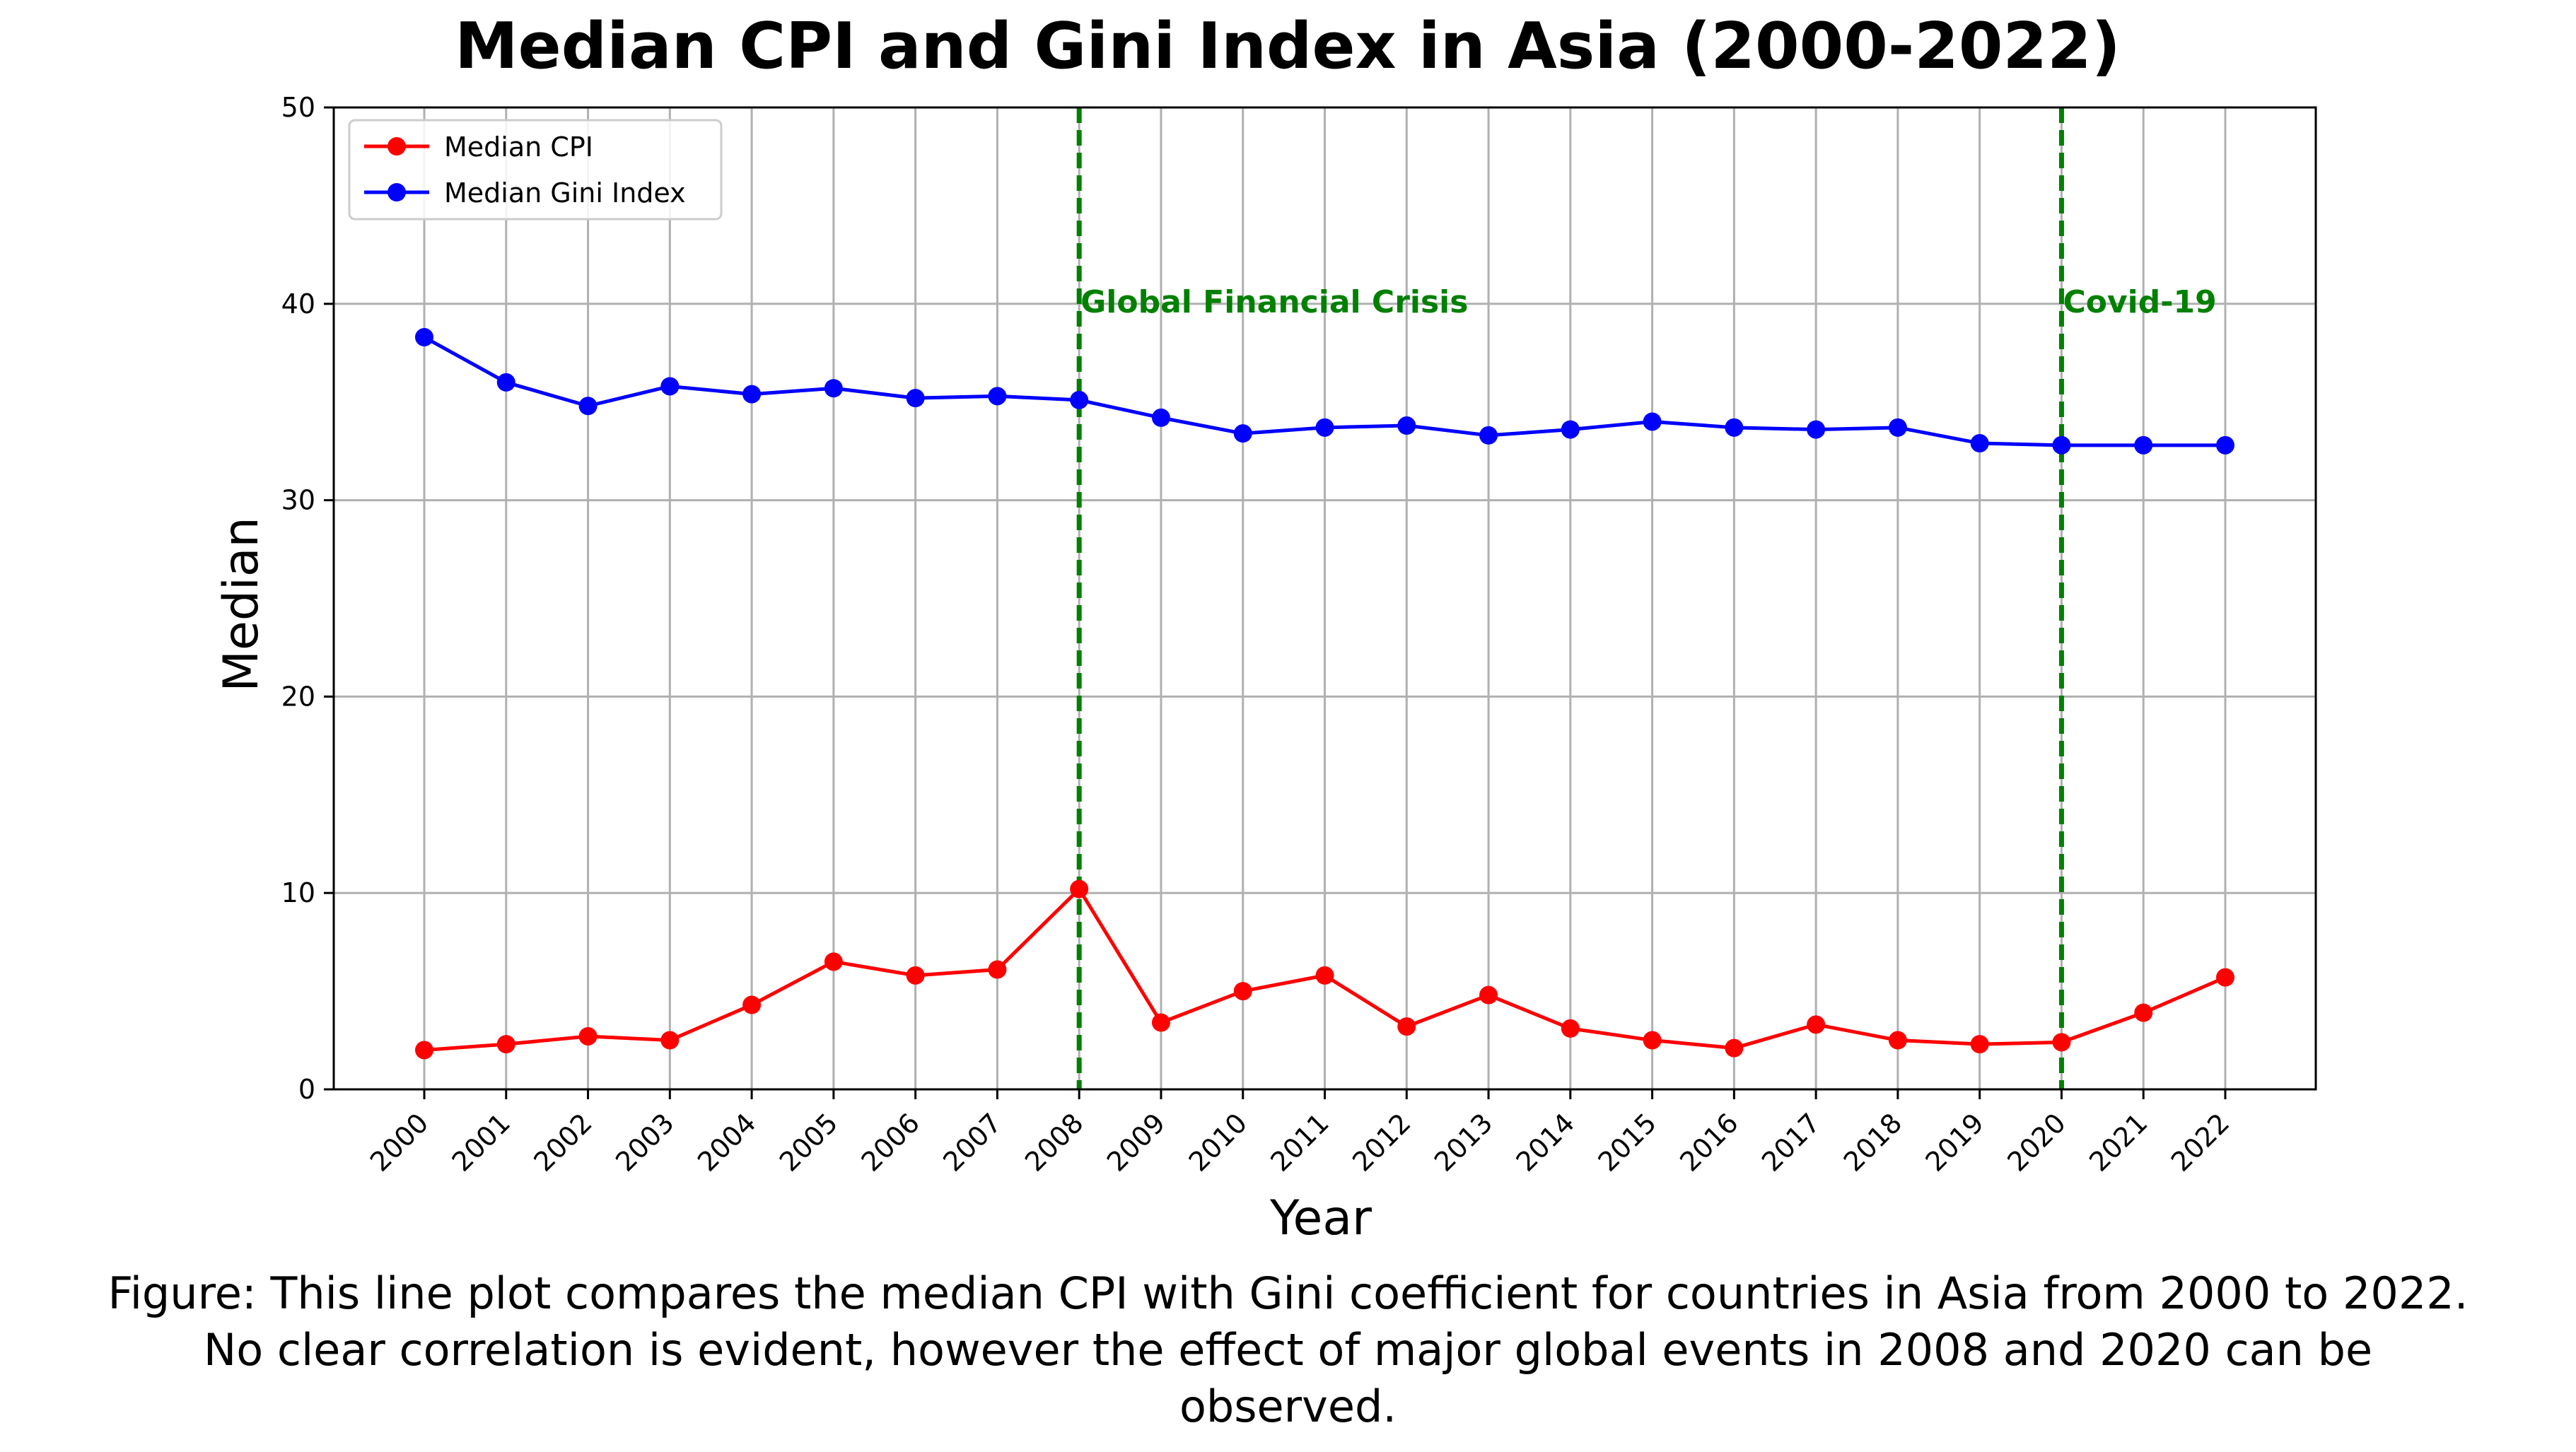  Describe the element at coordinates (298, 696) in the screenshot. I see `y-tick-label: 20` at that location.